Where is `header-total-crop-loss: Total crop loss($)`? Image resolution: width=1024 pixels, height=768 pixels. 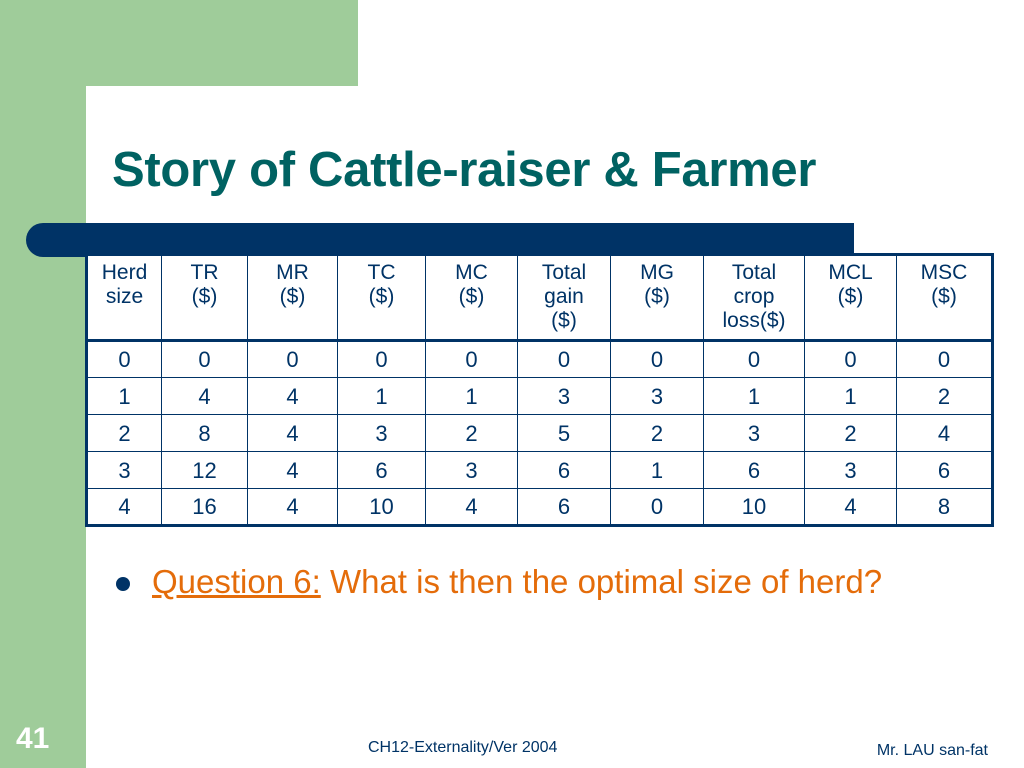 header-total-crop-loss: Total crop loss($) is located at coordinates (754, 298).